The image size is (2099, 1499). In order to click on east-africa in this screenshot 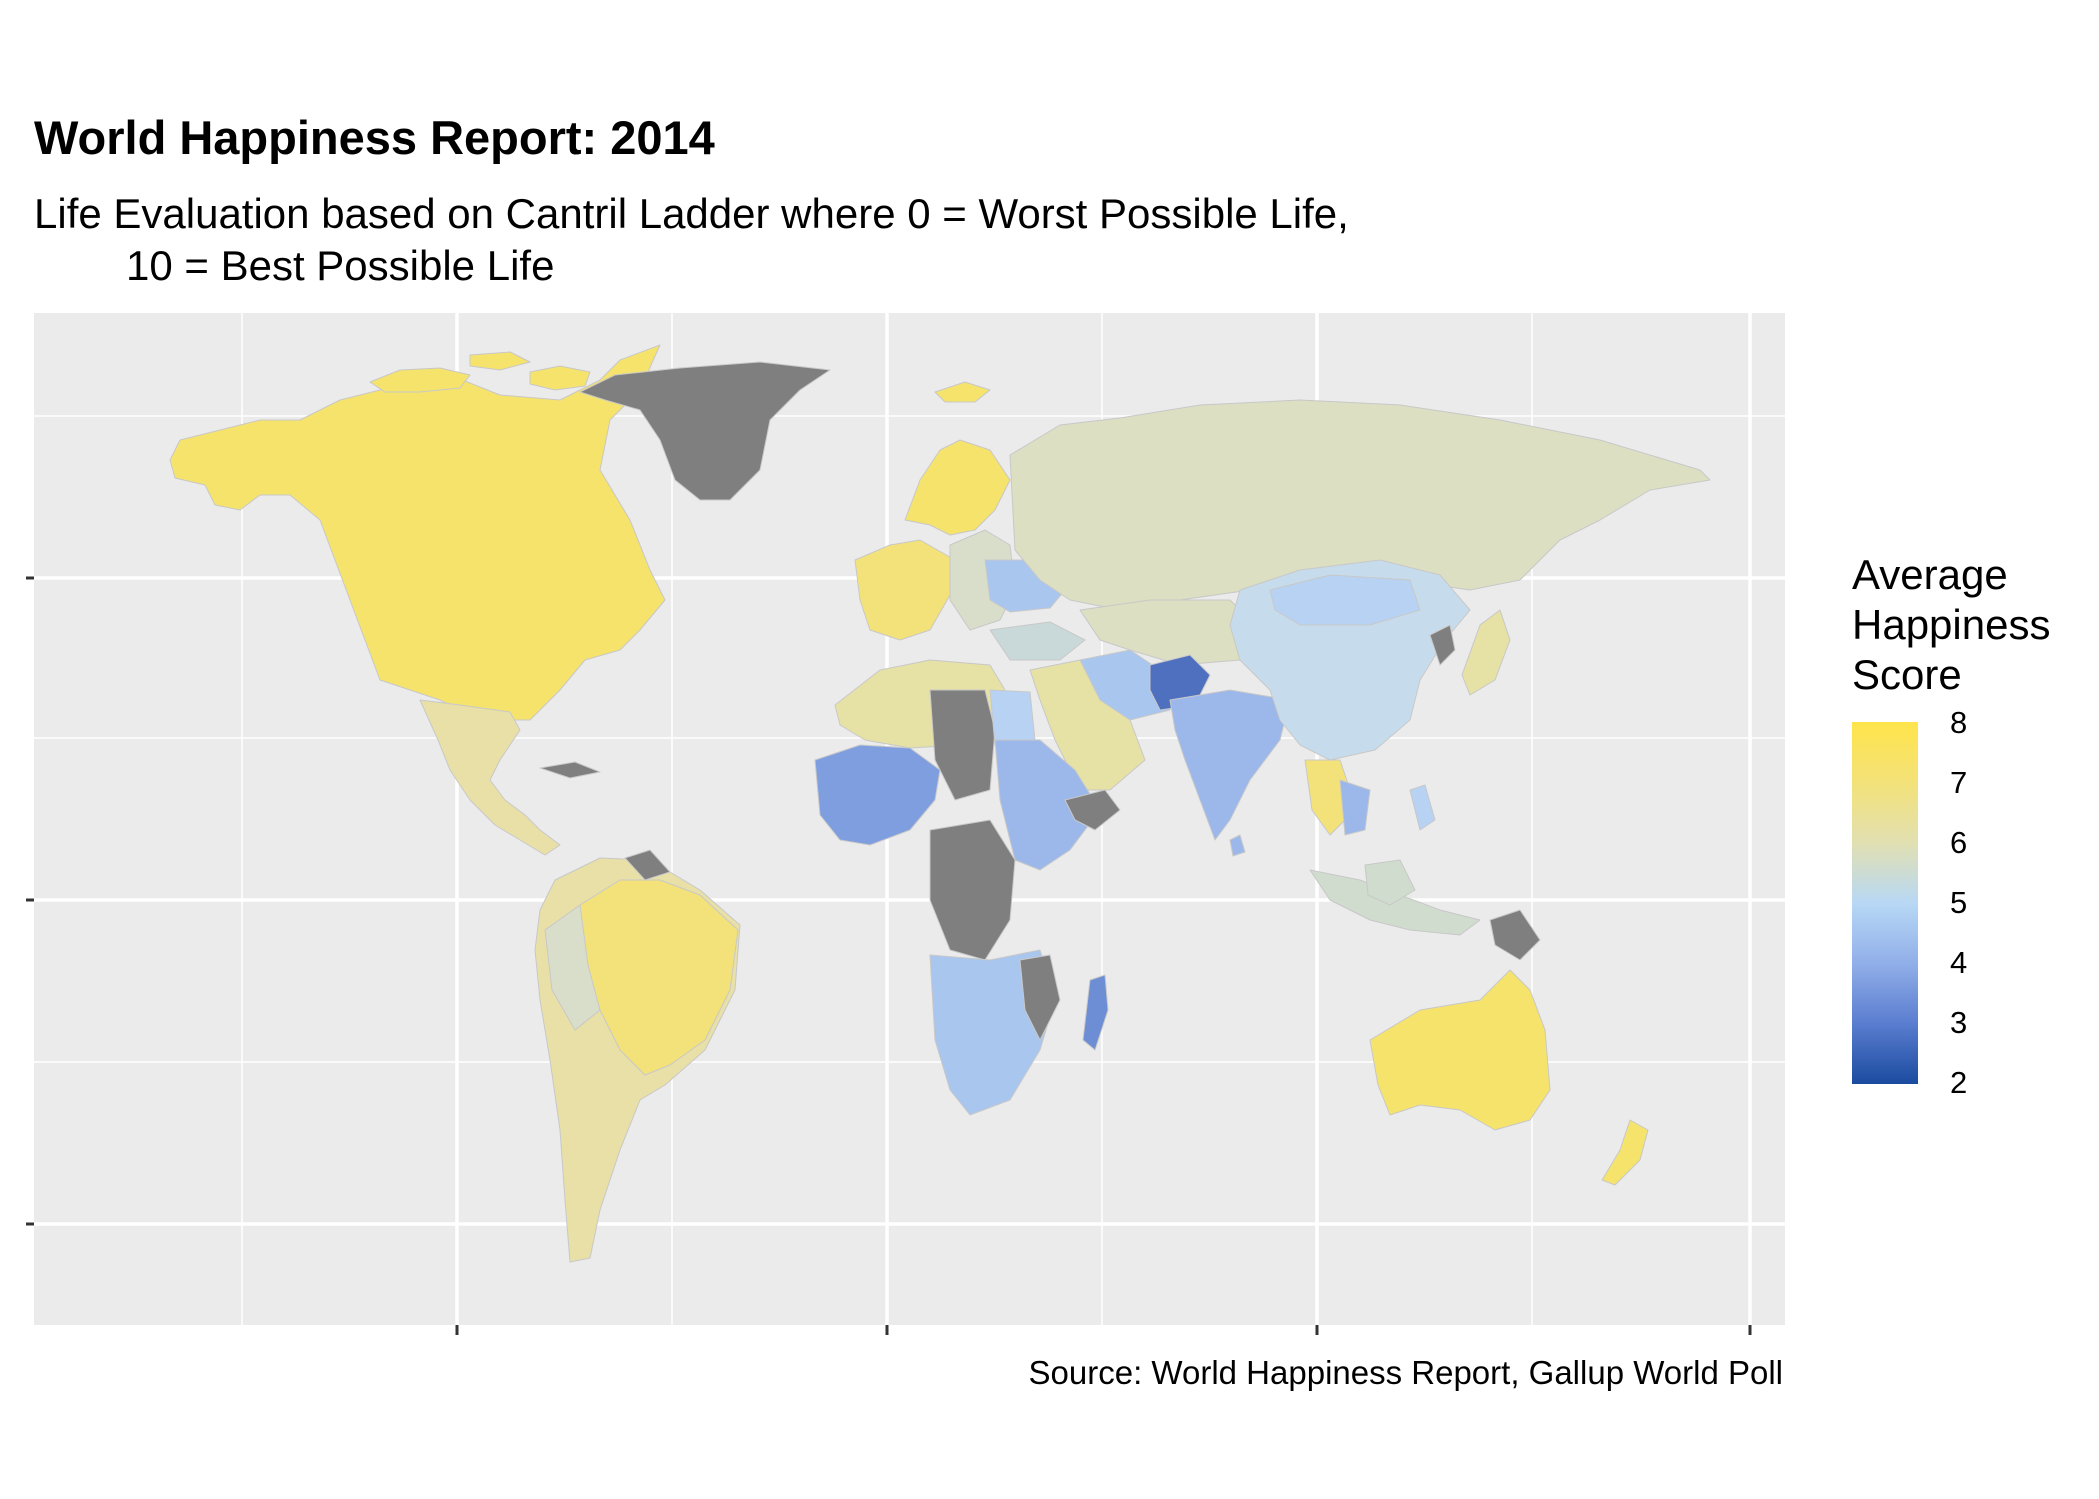, I will do `click(1047, 805)`.